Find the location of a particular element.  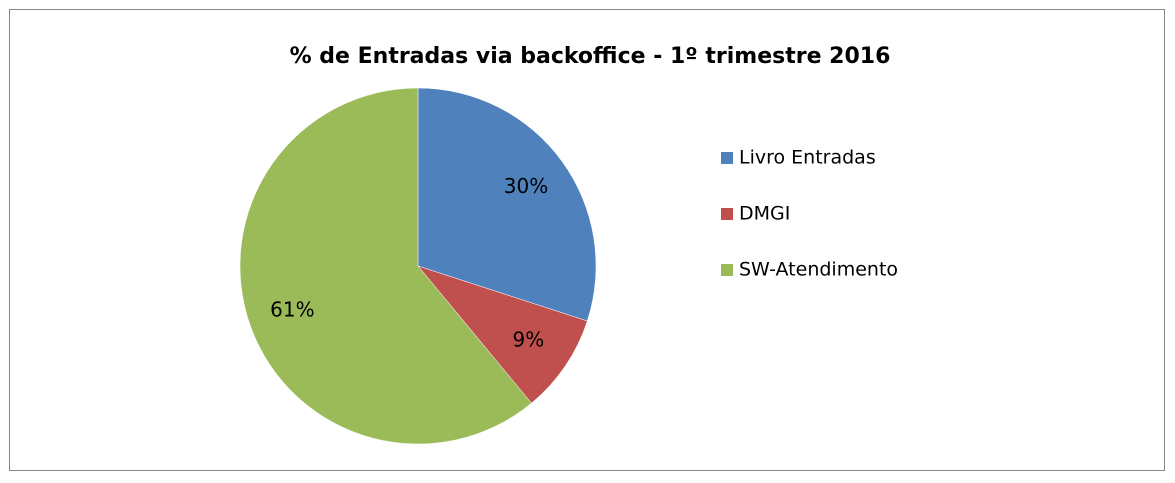

legend-label: DMGI is located at coordinates (764, 214).